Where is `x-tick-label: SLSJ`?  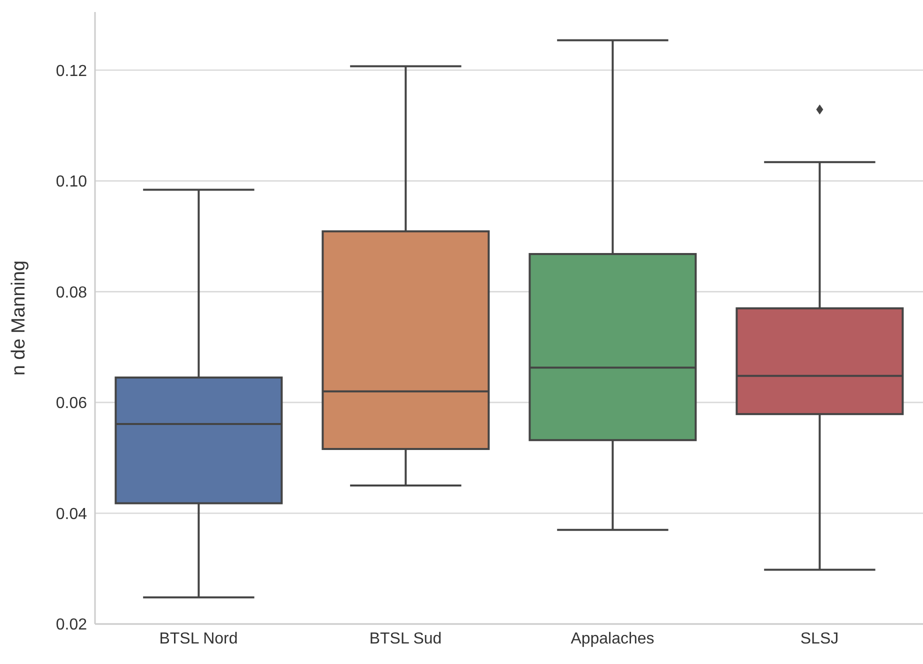 x-tick-label: SLSJ is located at coordinates (819, 639).